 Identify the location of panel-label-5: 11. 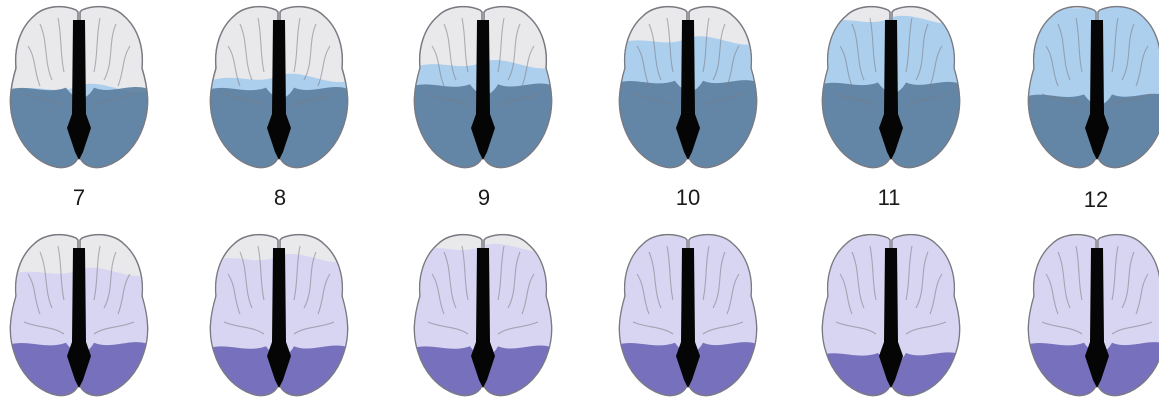
(889, 197).